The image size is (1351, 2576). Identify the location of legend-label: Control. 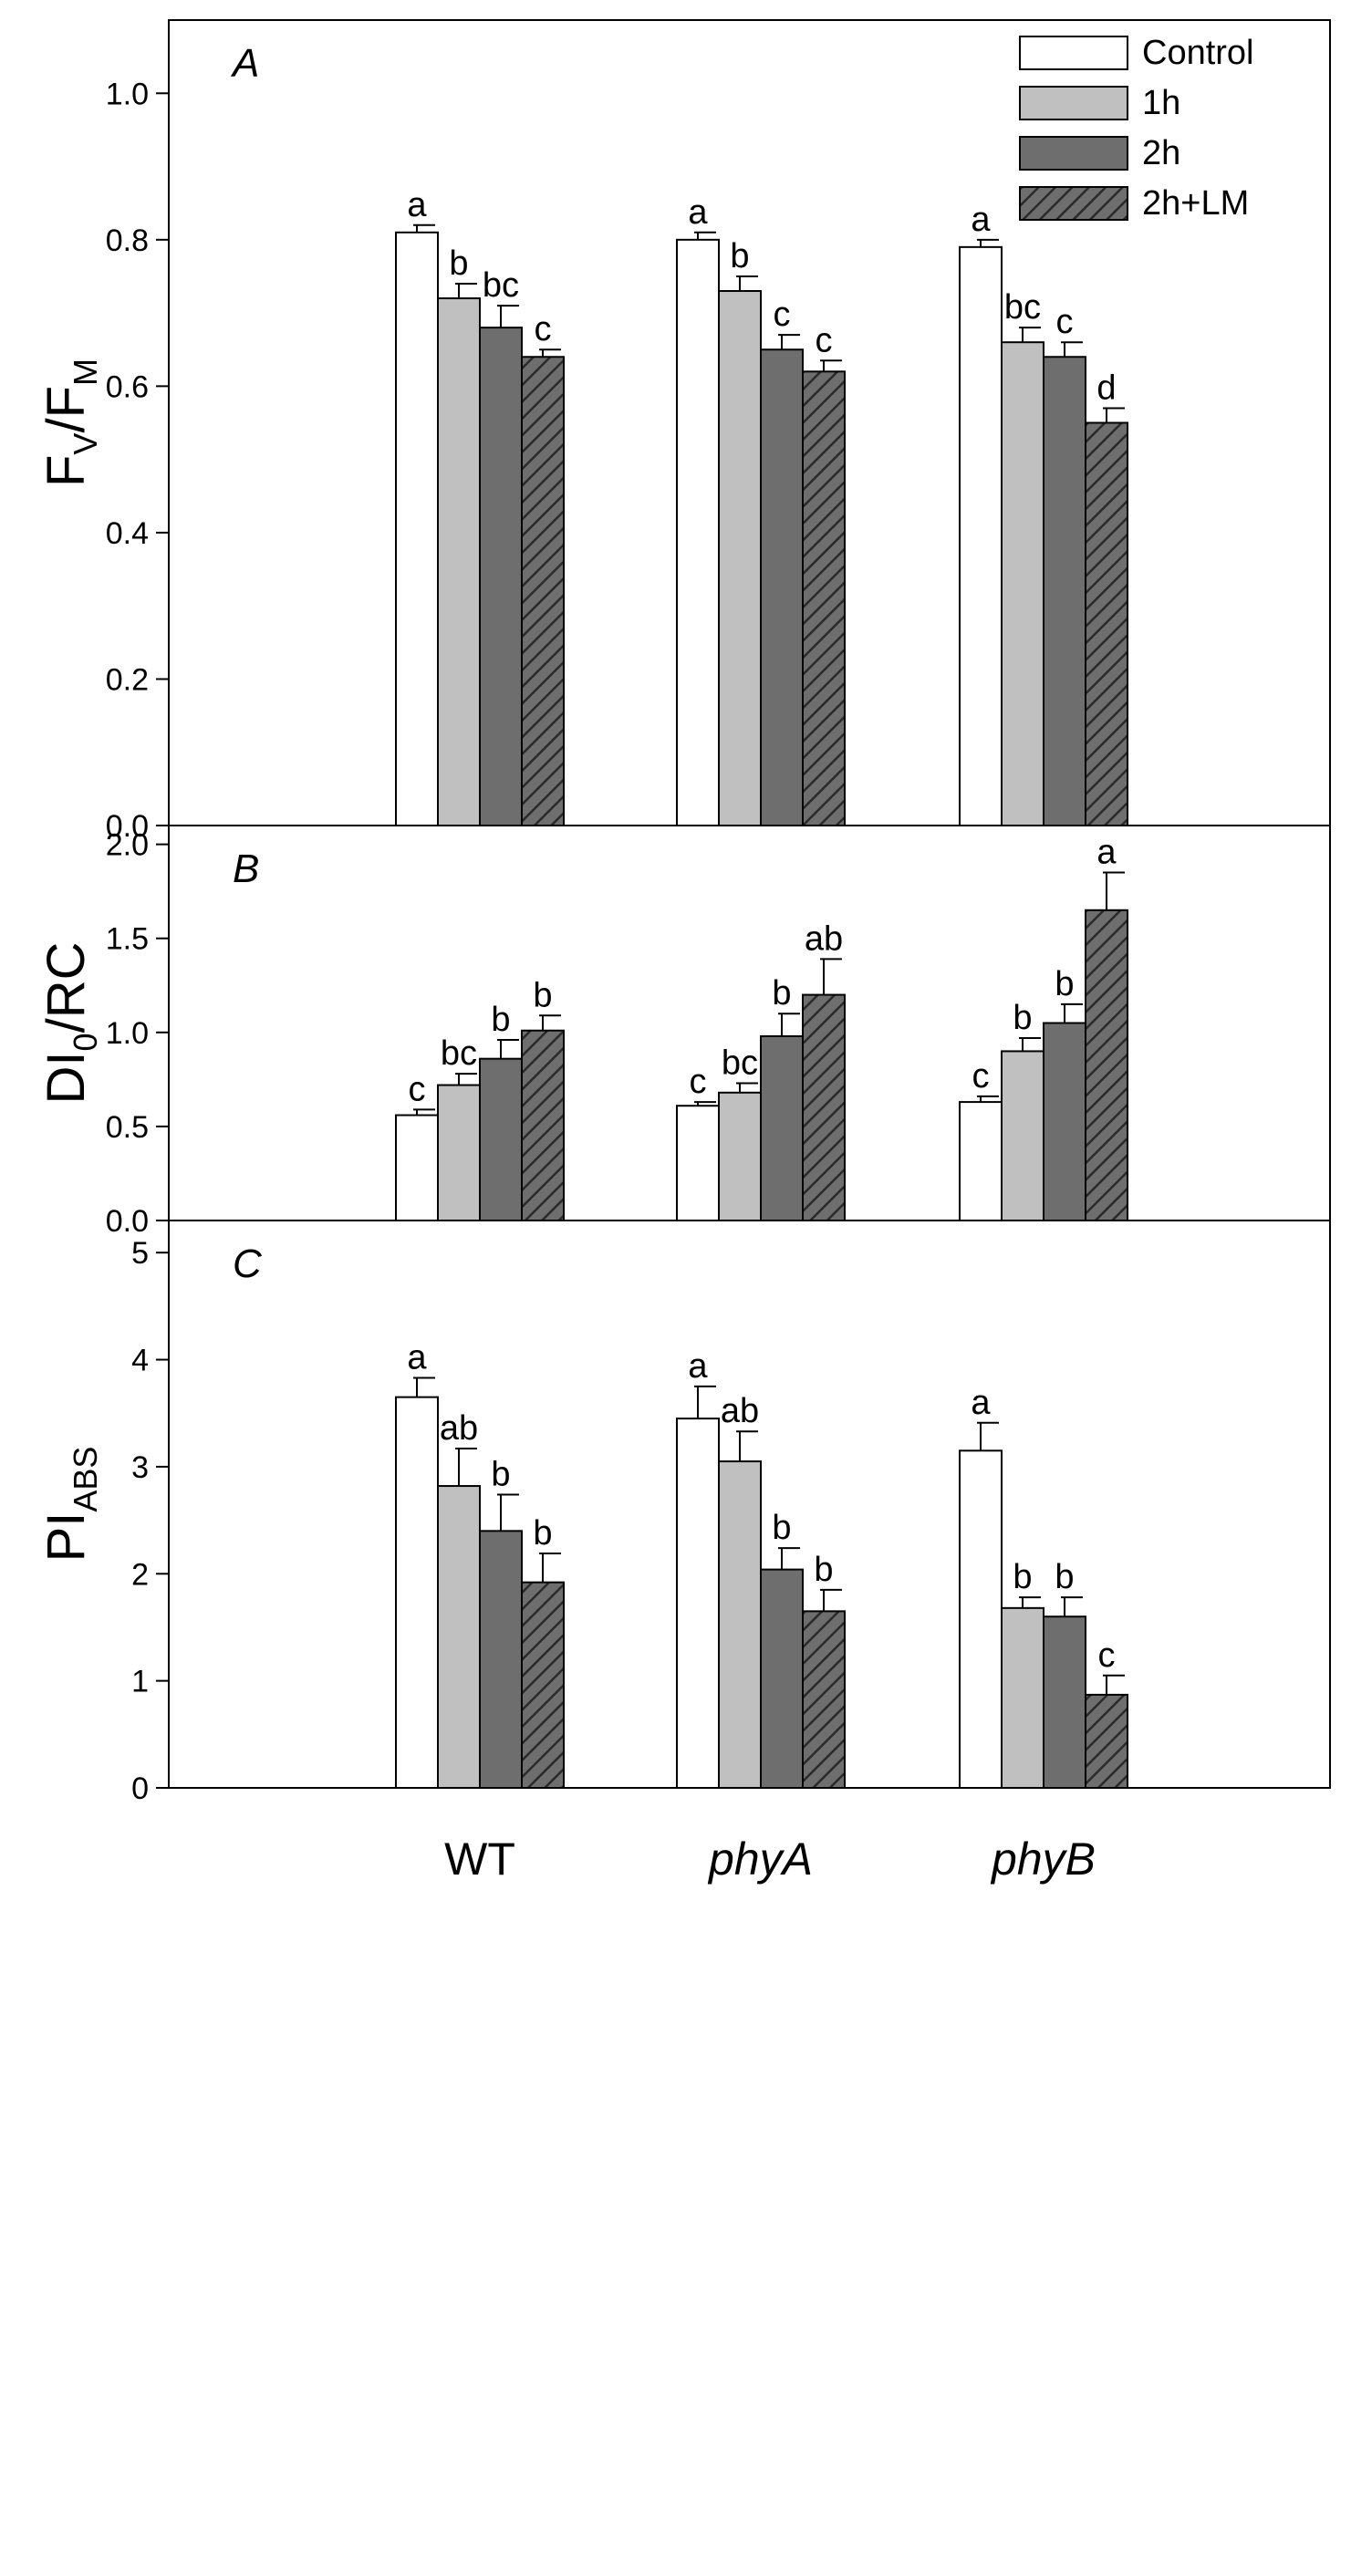
(1198, 53).